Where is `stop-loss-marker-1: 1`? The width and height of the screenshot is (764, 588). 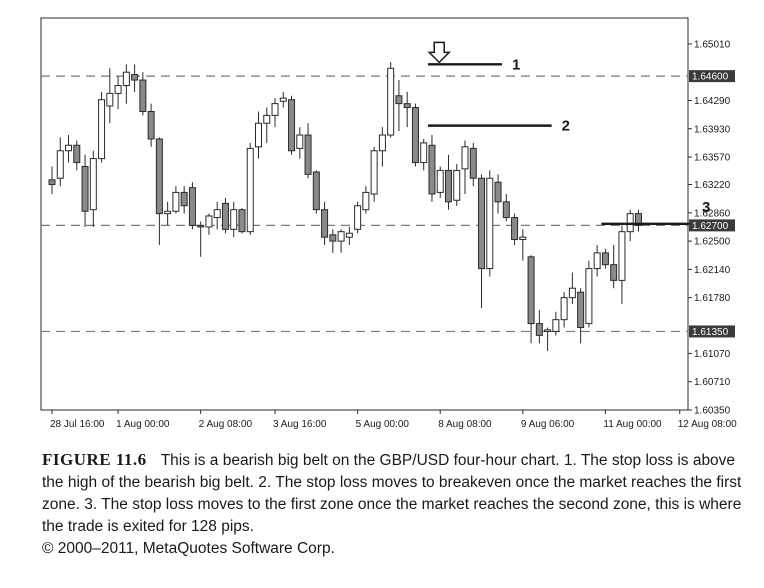
stop-loss-marker-1: 1 is located at coordinates (516, 64).